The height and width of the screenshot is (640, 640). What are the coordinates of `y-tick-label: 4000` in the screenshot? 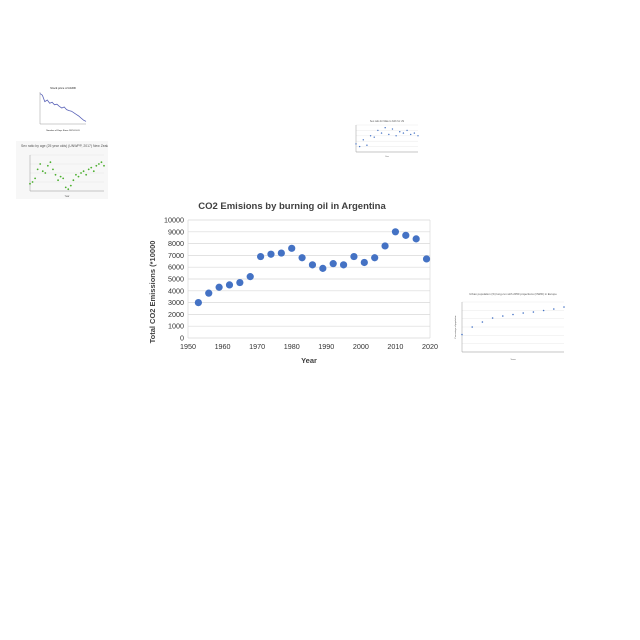 It's located at (176, 290).